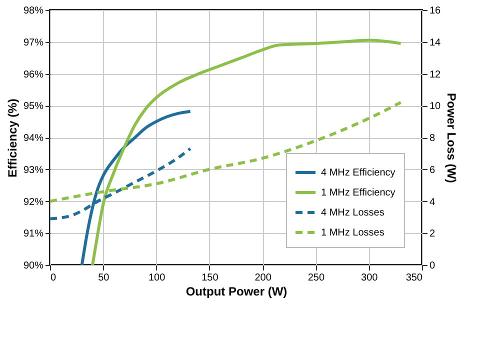 Image resolution: width=500 pixels, height=342 pixels. What do you see at coordinates (352, 233) in the screenshot?
I see `legend-label: 1 MHz Losses` at bounding box center [352, 233].